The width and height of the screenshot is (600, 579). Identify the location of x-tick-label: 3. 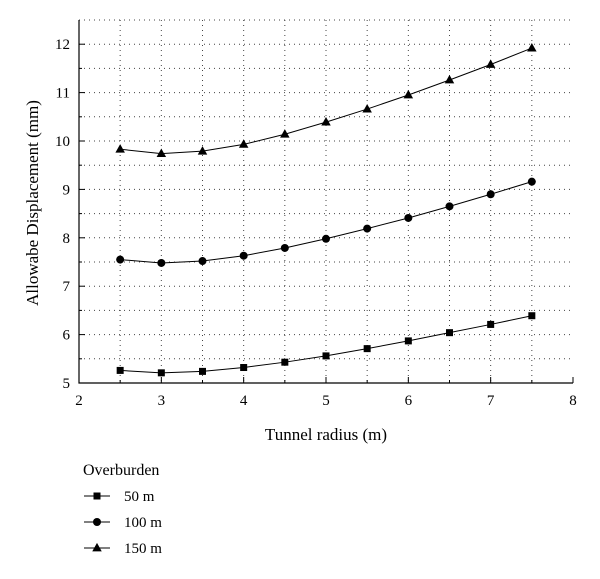
(162, 401).